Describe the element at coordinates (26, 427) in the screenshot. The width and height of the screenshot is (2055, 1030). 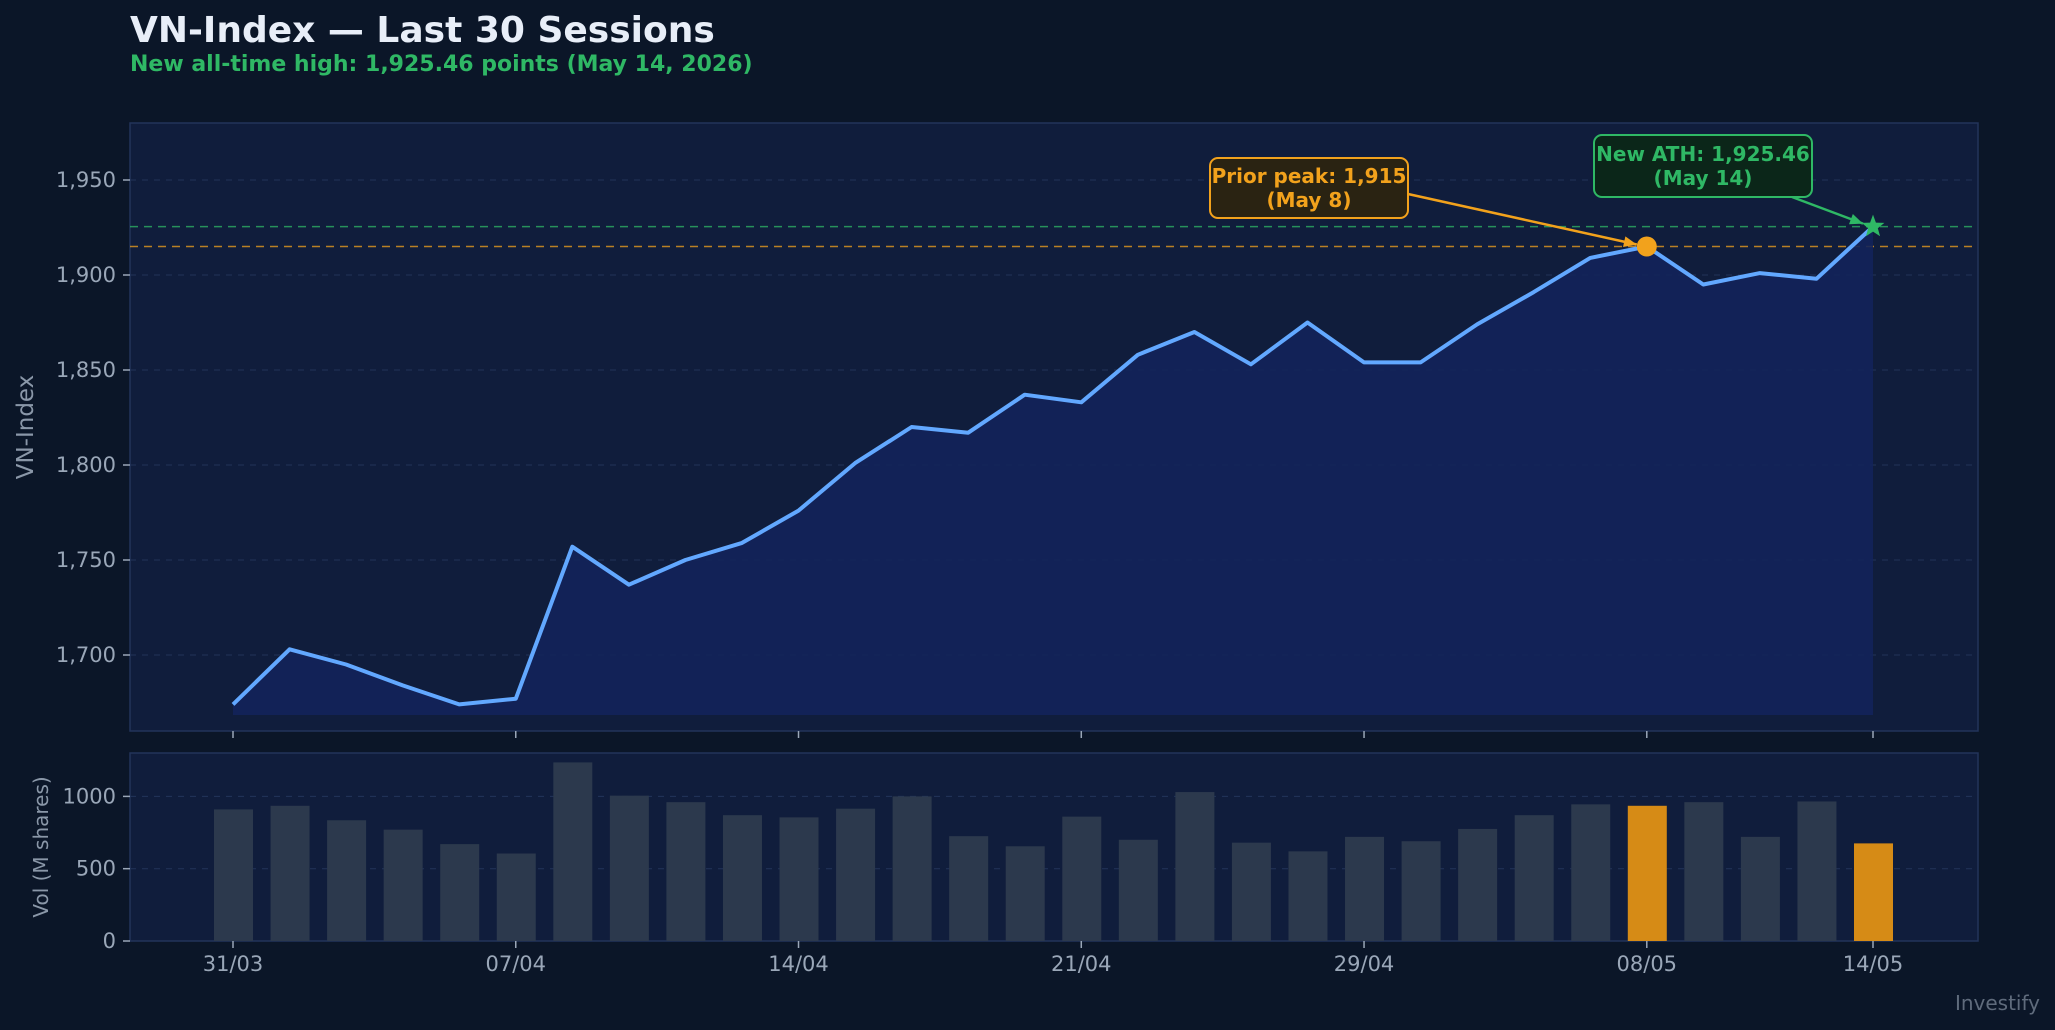
I see `price-y-axis-label: VN-Index` at that location.